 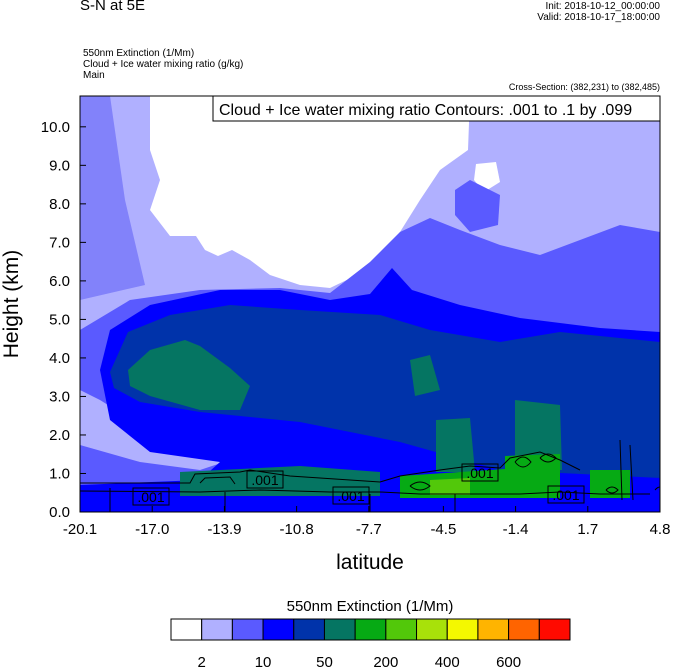 I want to click on chart-title: S-N at 5E, so click(x=113, y=7).